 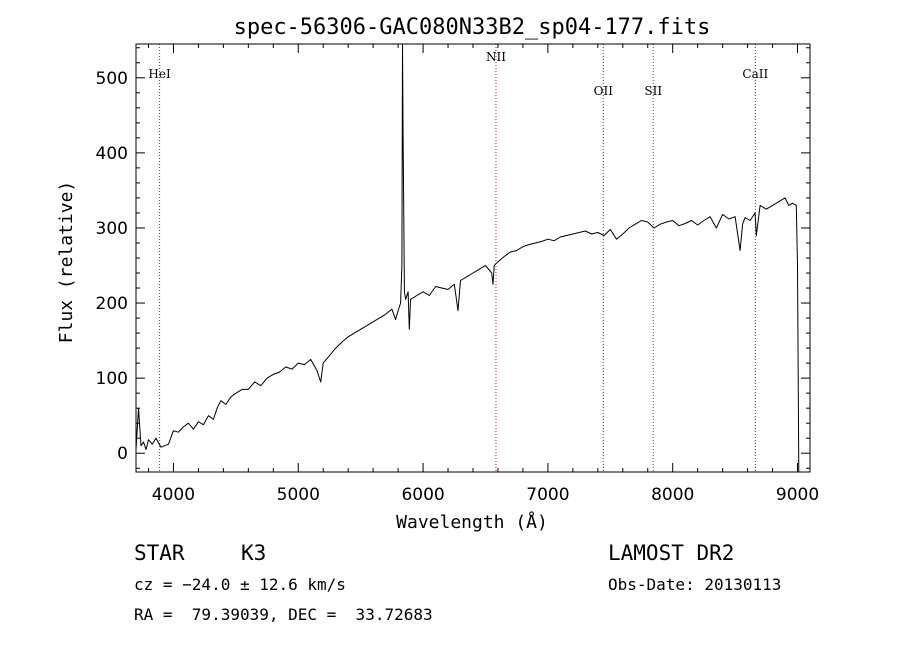 I want to click on x-tick-label: 4000, so click(x=173, y=495).